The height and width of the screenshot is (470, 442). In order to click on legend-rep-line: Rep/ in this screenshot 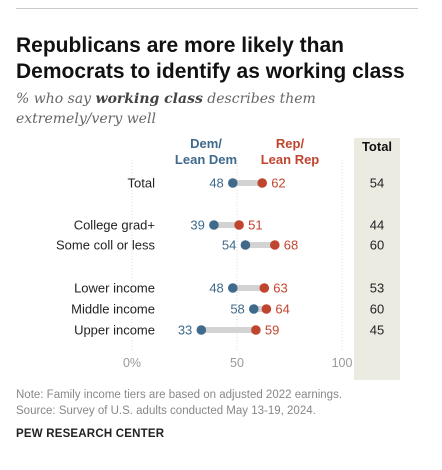, I will do `click(290, 143)`.